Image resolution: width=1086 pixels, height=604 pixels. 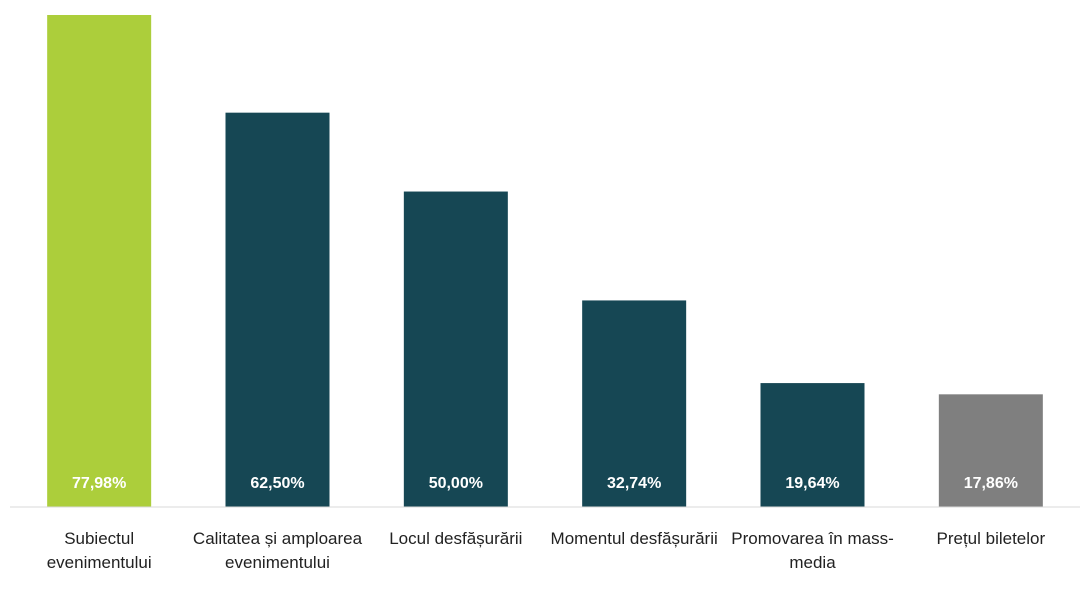 I want to click on x-tick-label: Promovarea în mass-media, so click(x=812, y=550).